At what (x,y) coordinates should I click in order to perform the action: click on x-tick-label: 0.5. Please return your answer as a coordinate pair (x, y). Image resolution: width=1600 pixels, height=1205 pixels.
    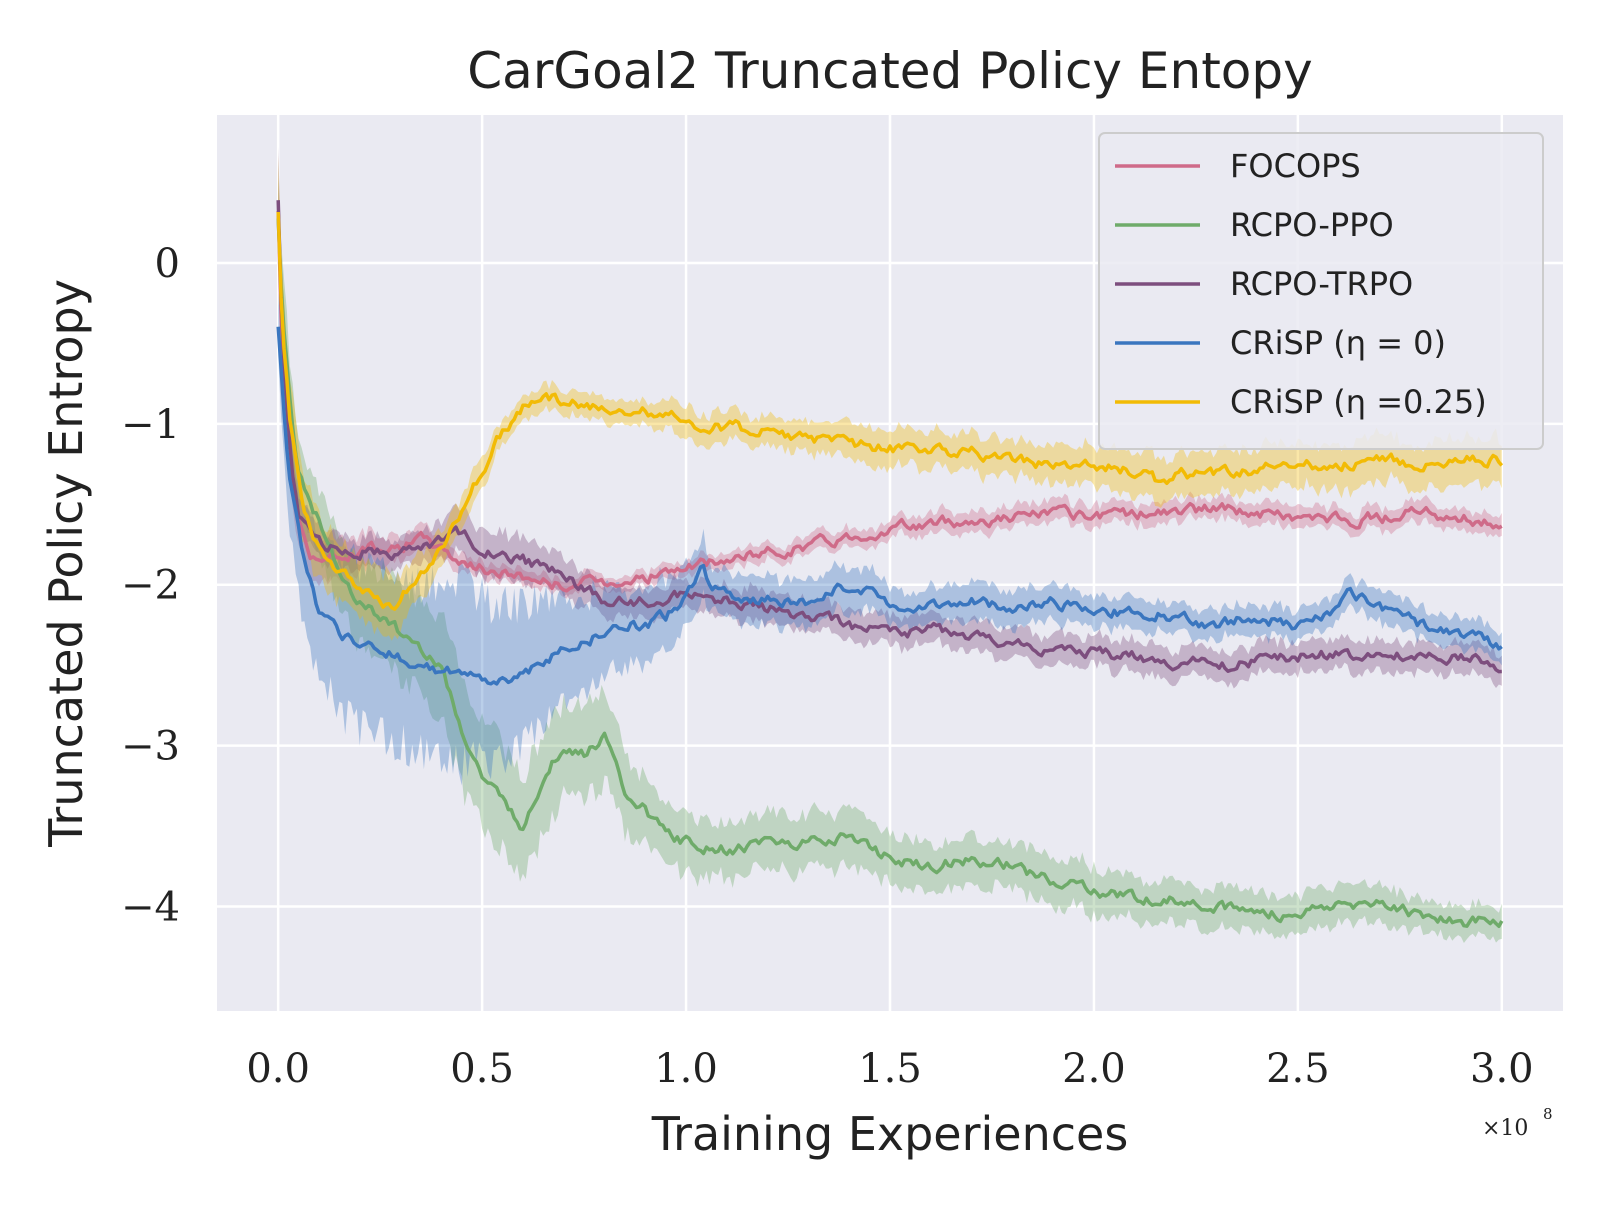
    Looking at the image, I should click on (482, 1069).